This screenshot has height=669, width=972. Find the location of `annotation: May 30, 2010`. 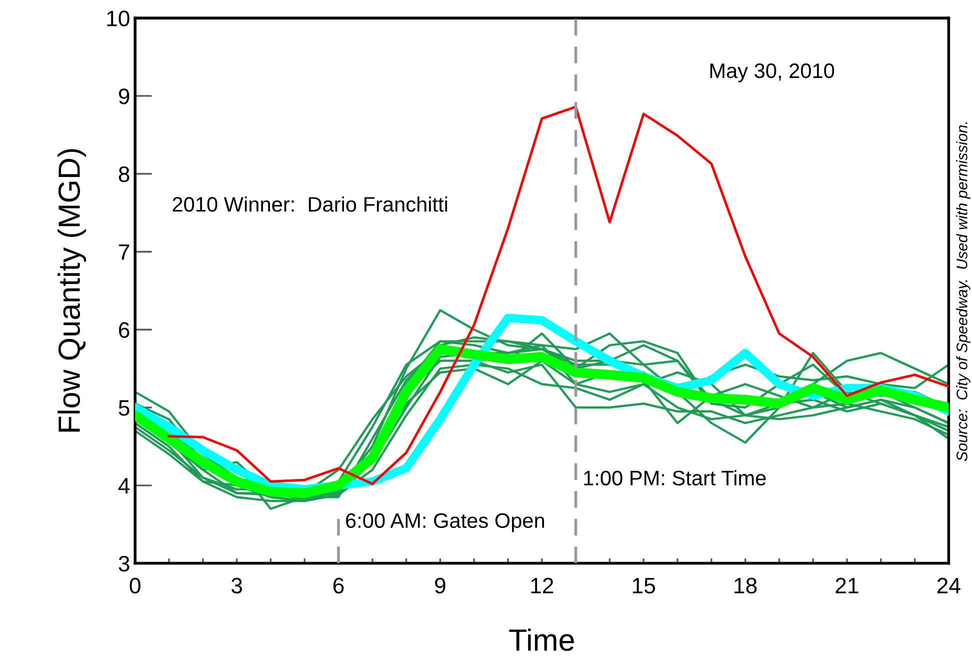

annotation: May 30, 2010 is located at coordinates (772, 72).